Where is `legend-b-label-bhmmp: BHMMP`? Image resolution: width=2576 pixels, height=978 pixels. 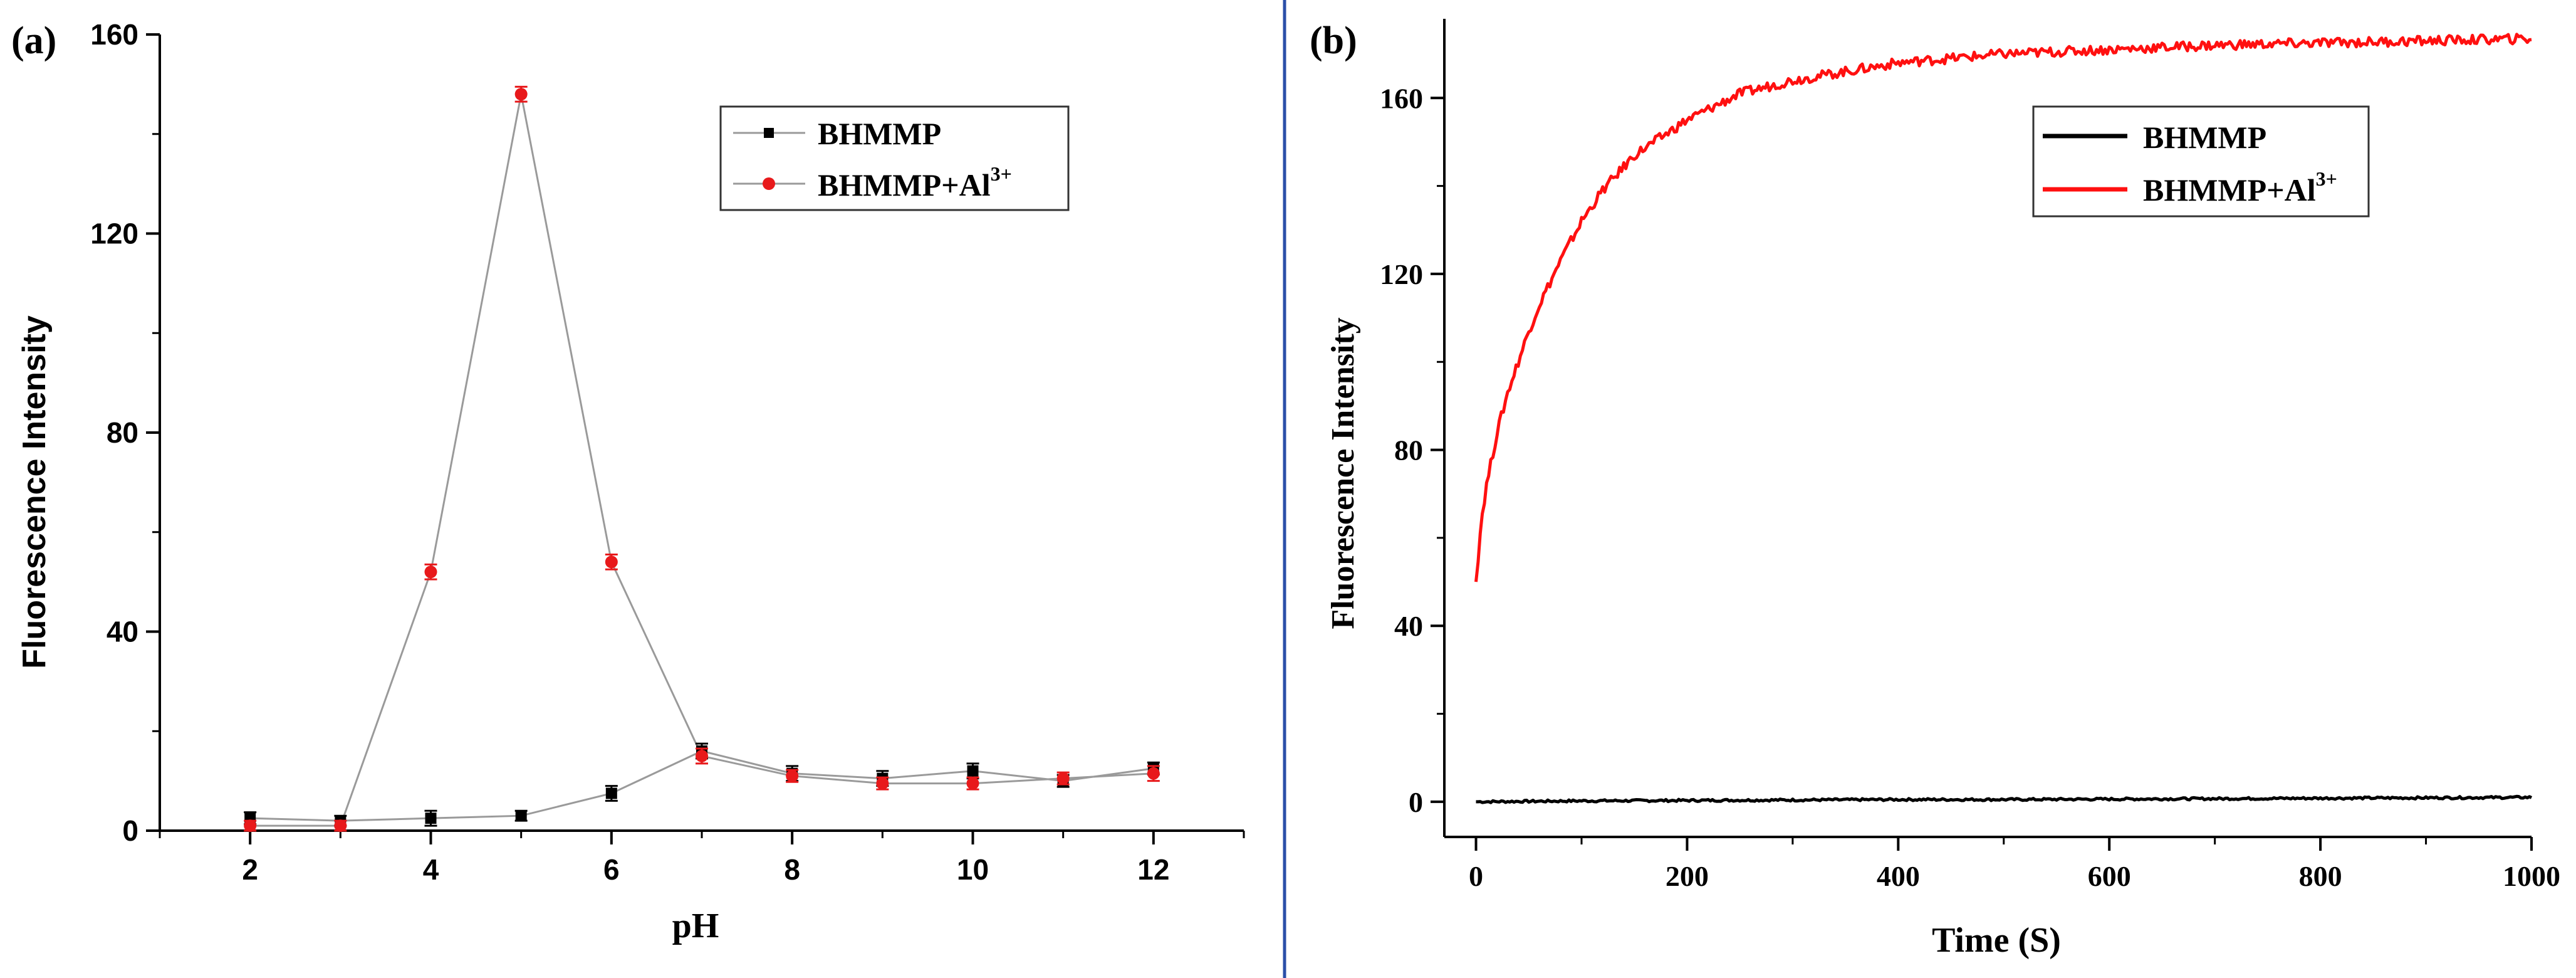
legend-b-label-bhmmp: BHMMP is located at coordinates (2204, 137).